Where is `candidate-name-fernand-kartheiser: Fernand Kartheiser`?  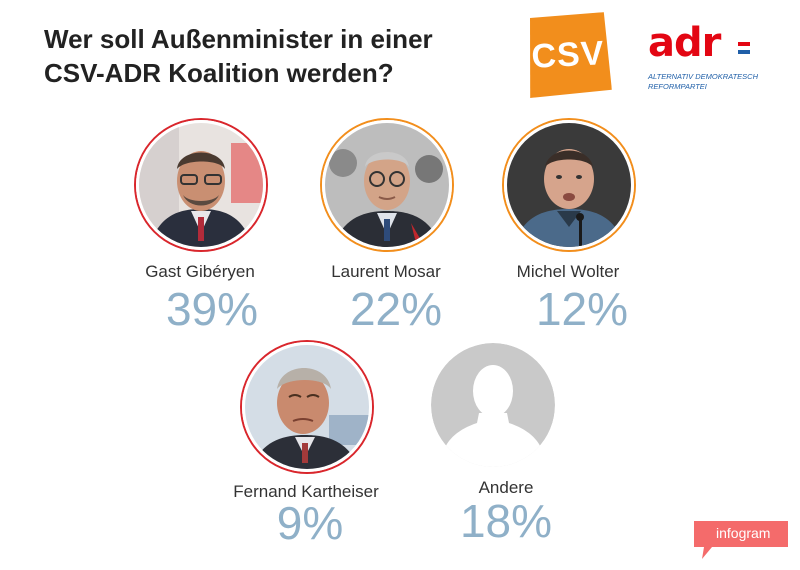 candidate-name-fernand-kartheiser: Fernand Kartheiser is located at coordinates (306, 491).